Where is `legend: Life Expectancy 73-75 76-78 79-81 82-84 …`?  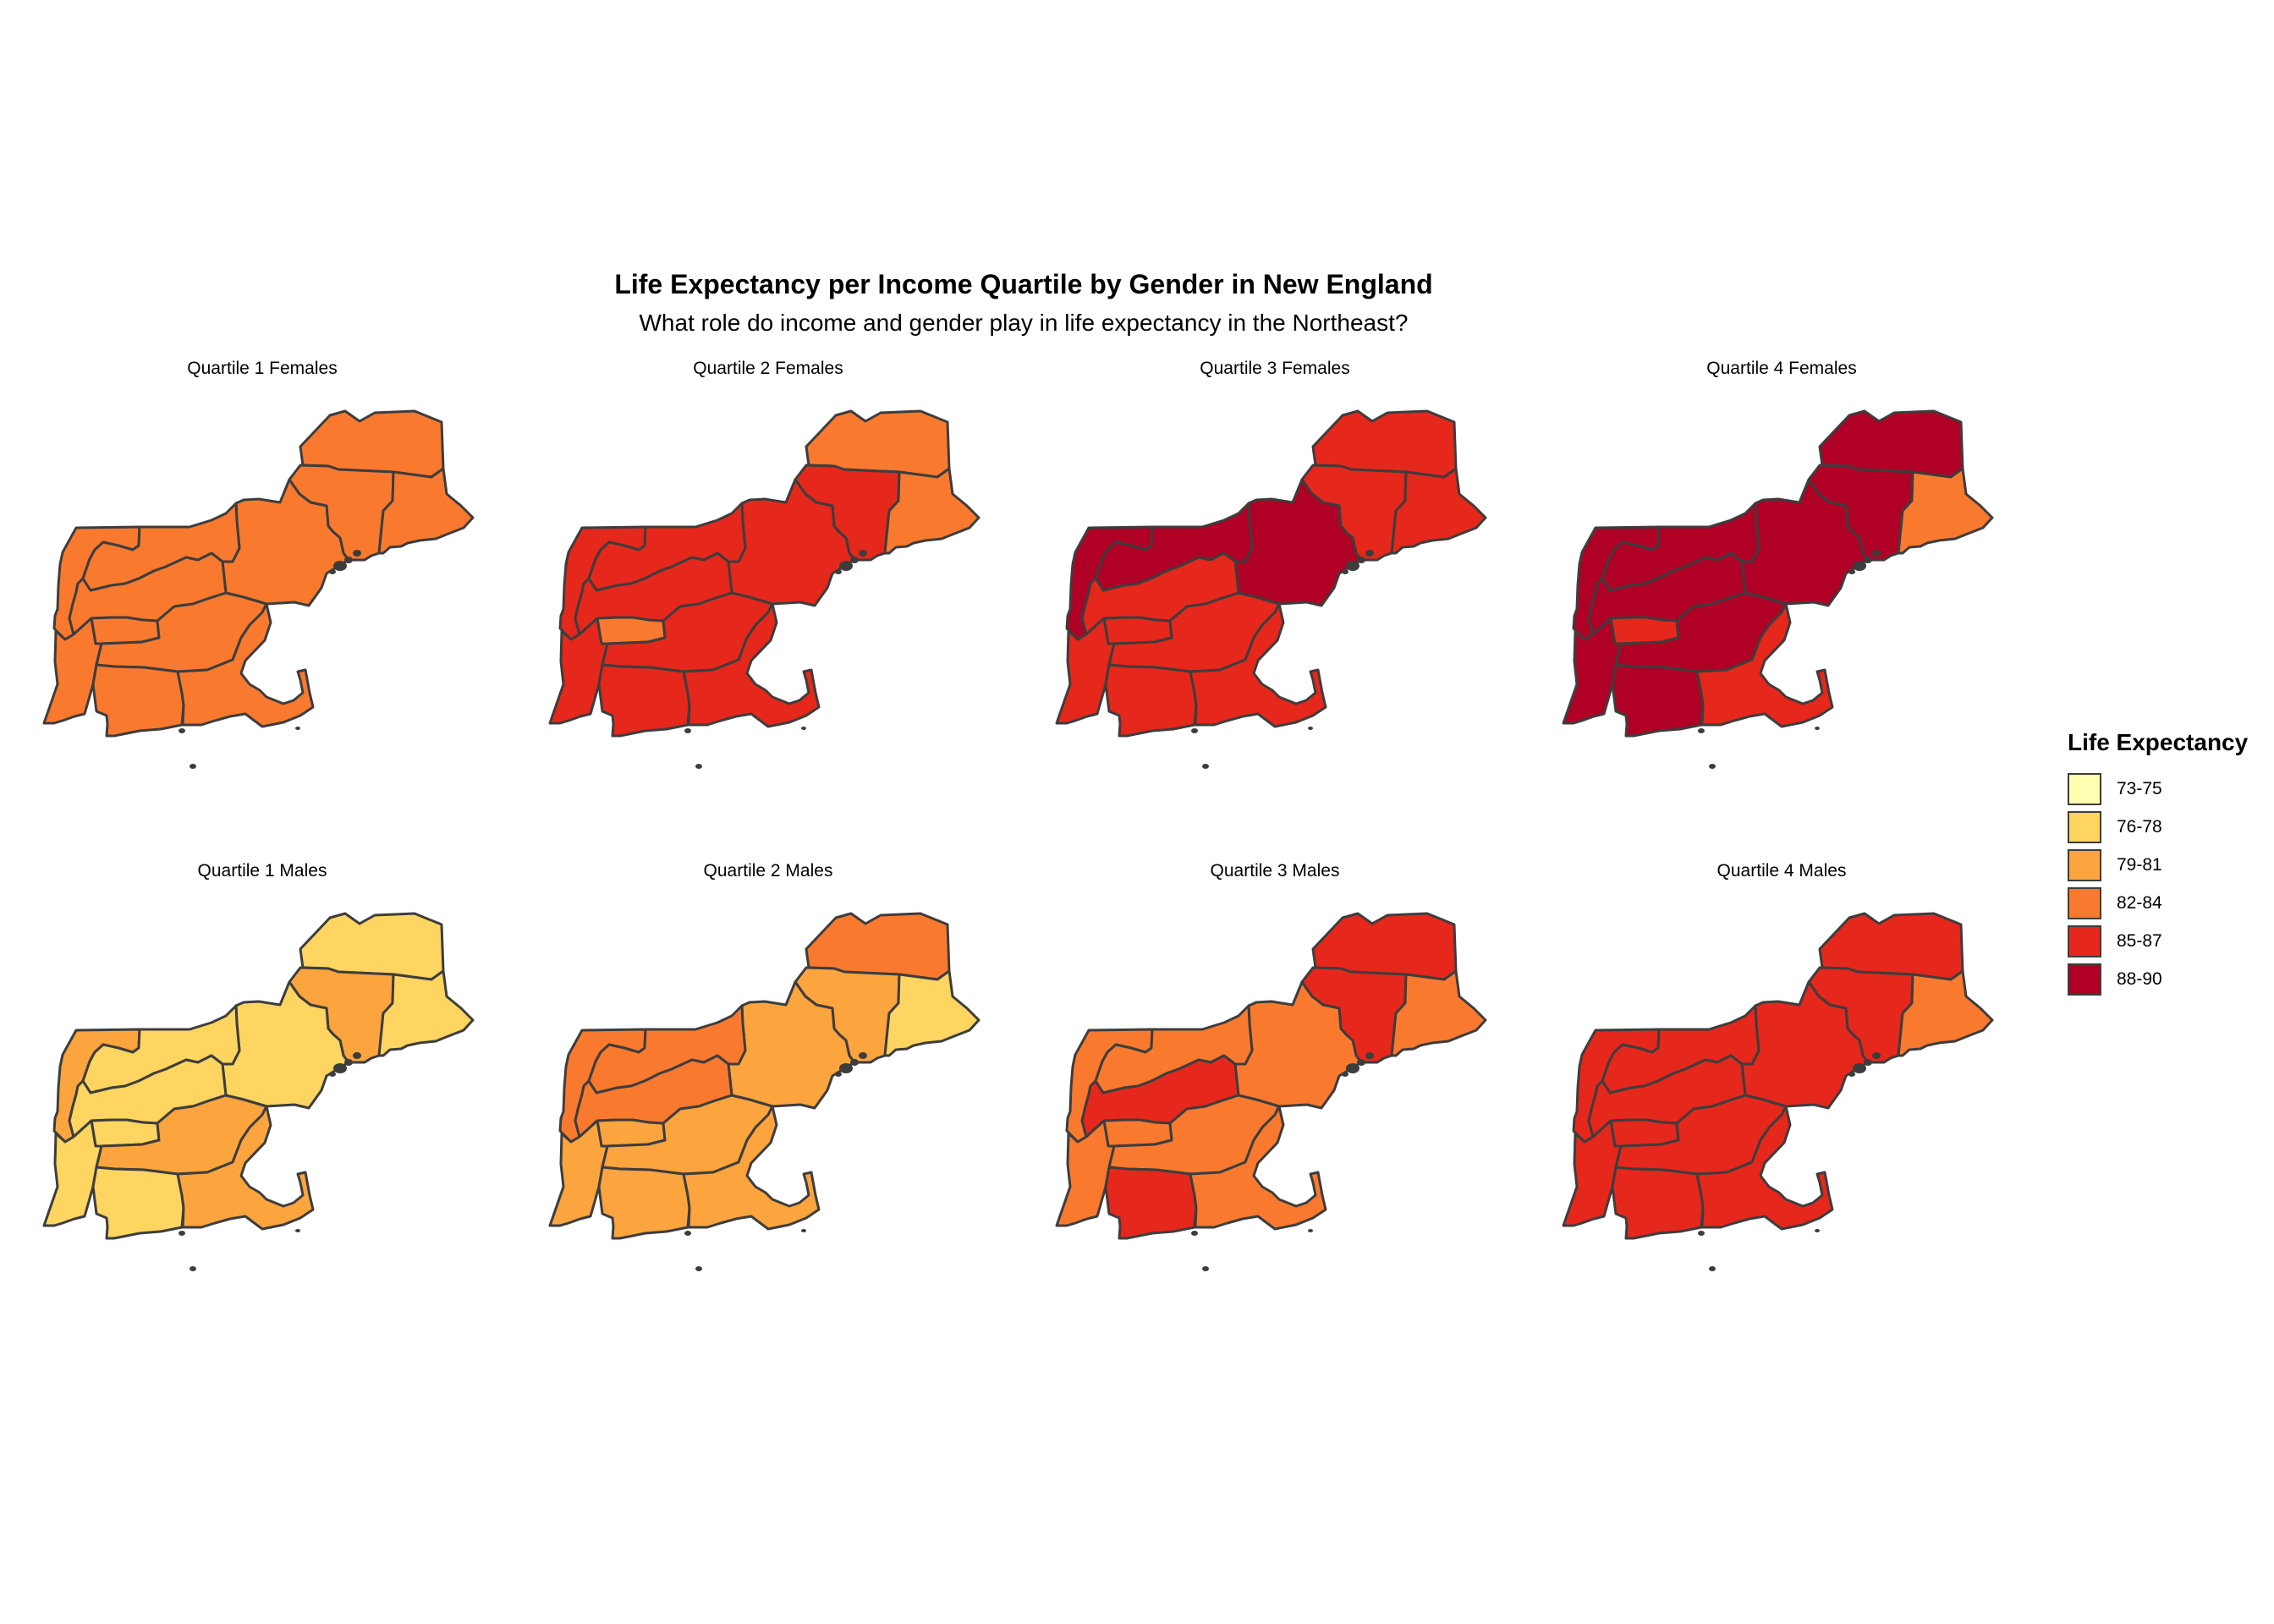 legend: Life Expectancy 73-75 76-78 79-81 82-84 … is located at coordinates (2158, 864).